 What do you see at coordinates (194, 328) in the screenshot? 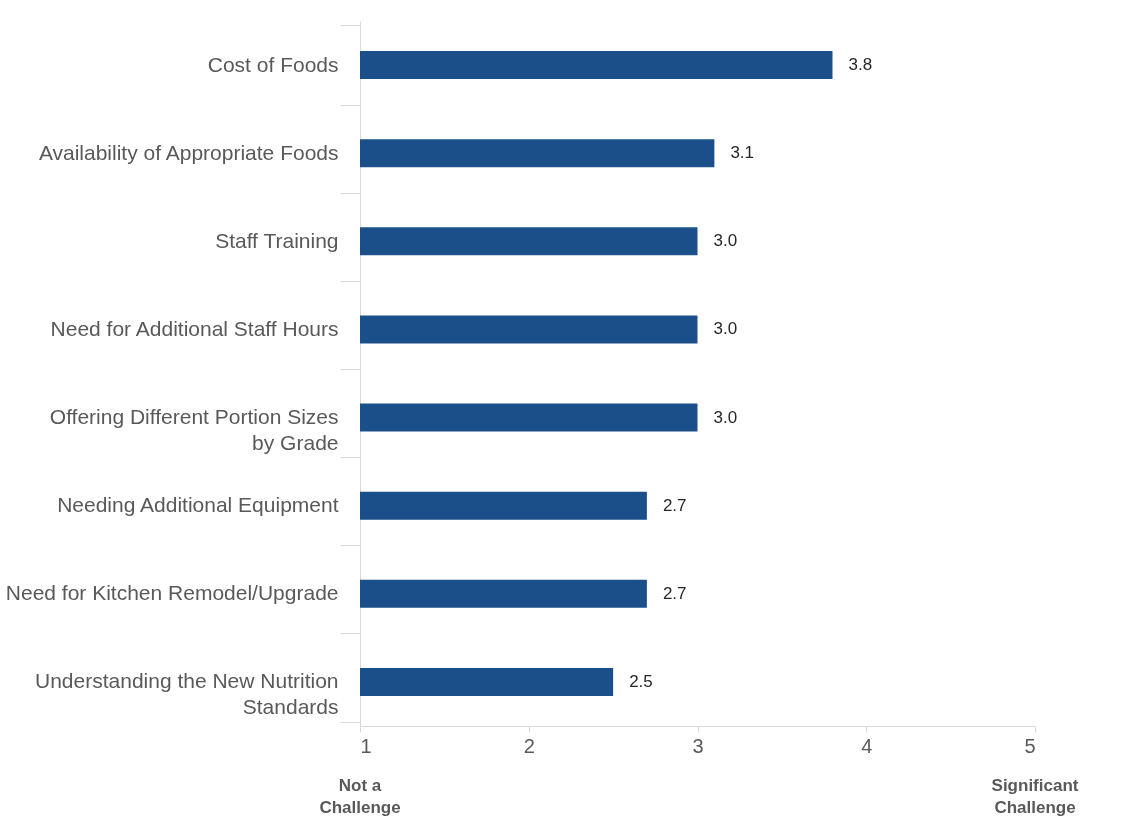
I see `y-tick-label: Need for Additional Staff Hours` at bounding box center [194, 328].